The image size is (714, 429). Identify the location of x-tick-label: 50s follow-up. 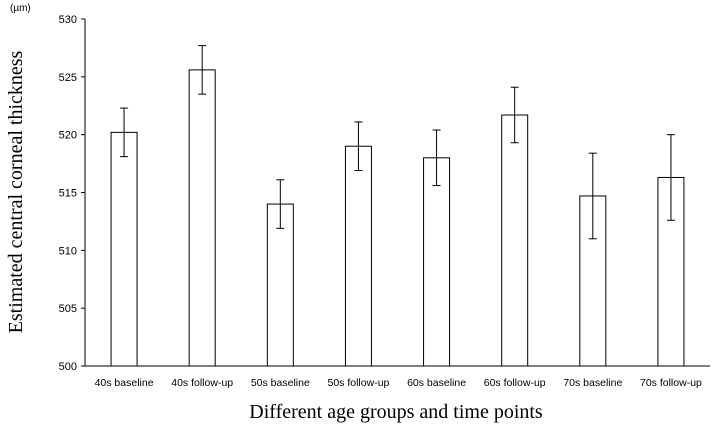
(359, 383).